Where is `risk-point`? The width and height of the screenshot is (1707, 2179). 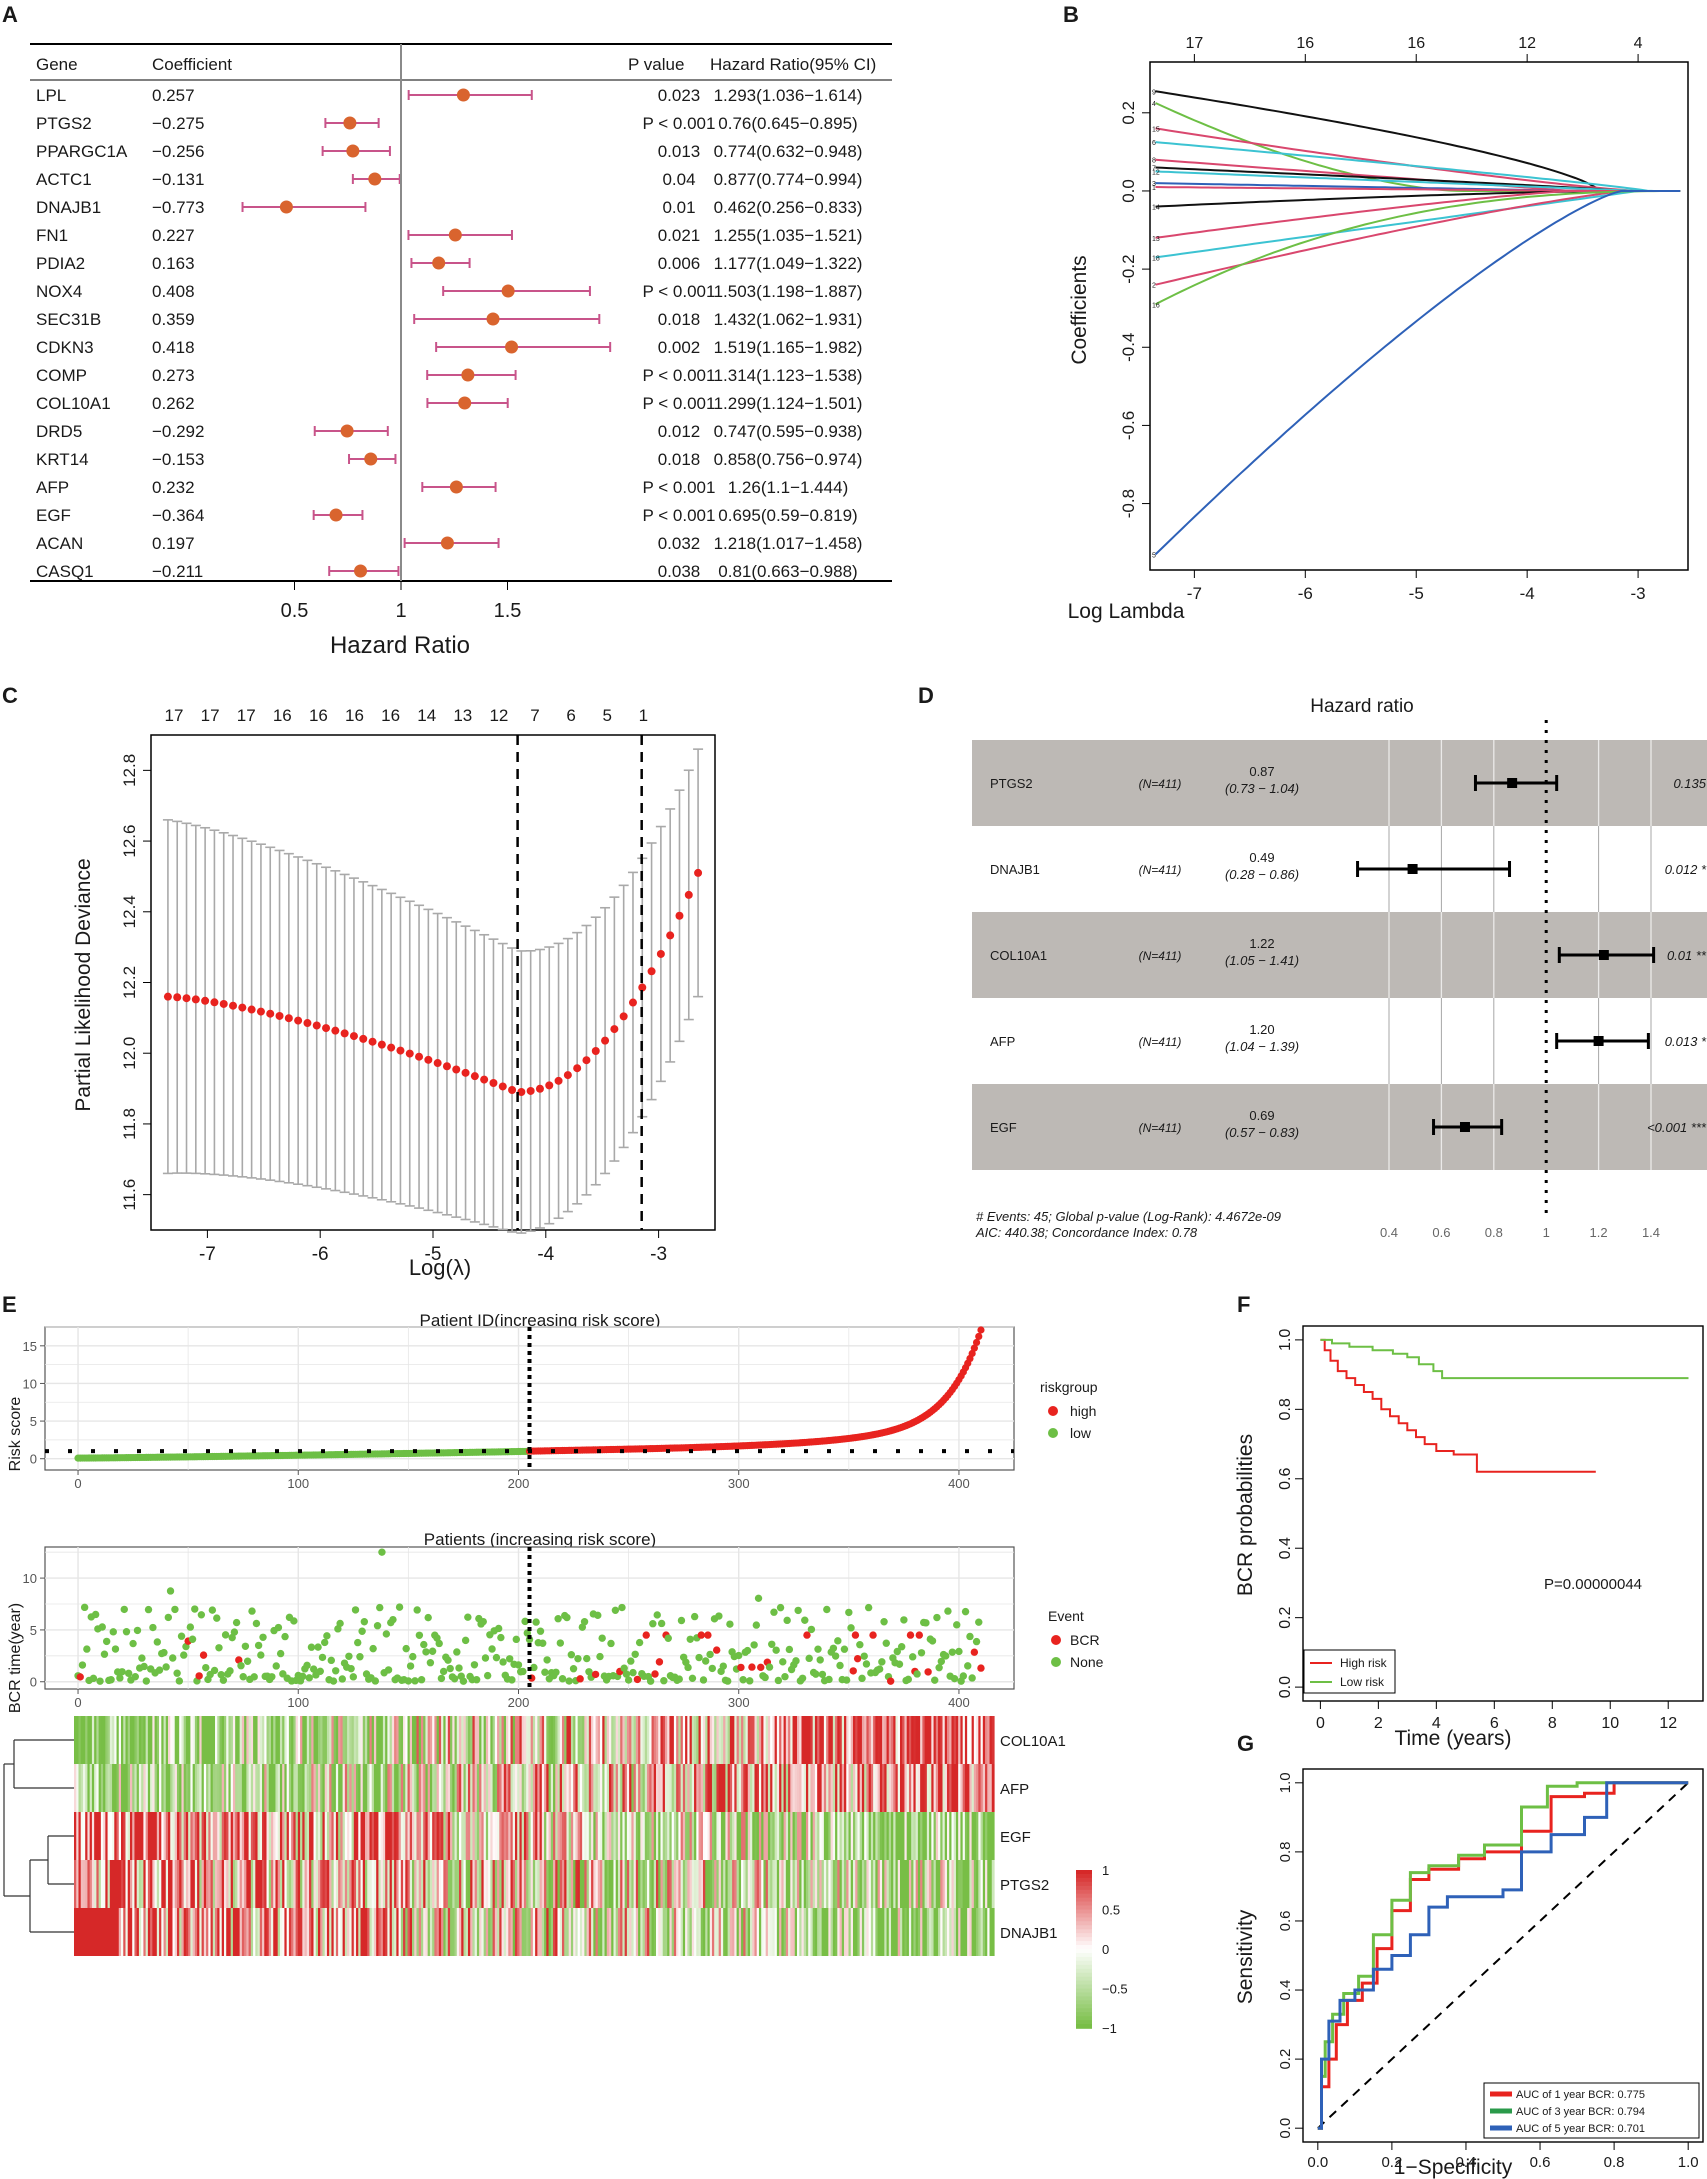 risk-point is located at coordinates (979, 1336).